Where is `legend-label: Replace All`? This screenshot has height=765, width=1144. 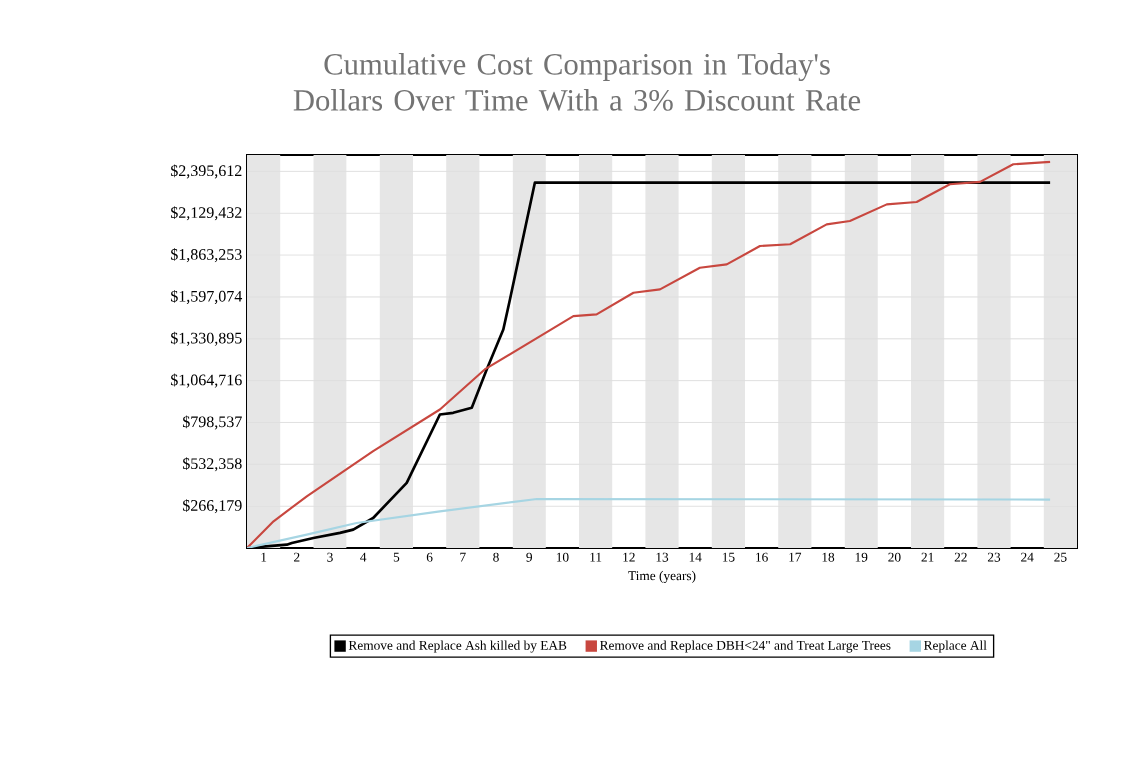
legend-label: Replace All is located at coordinates (955, 646).